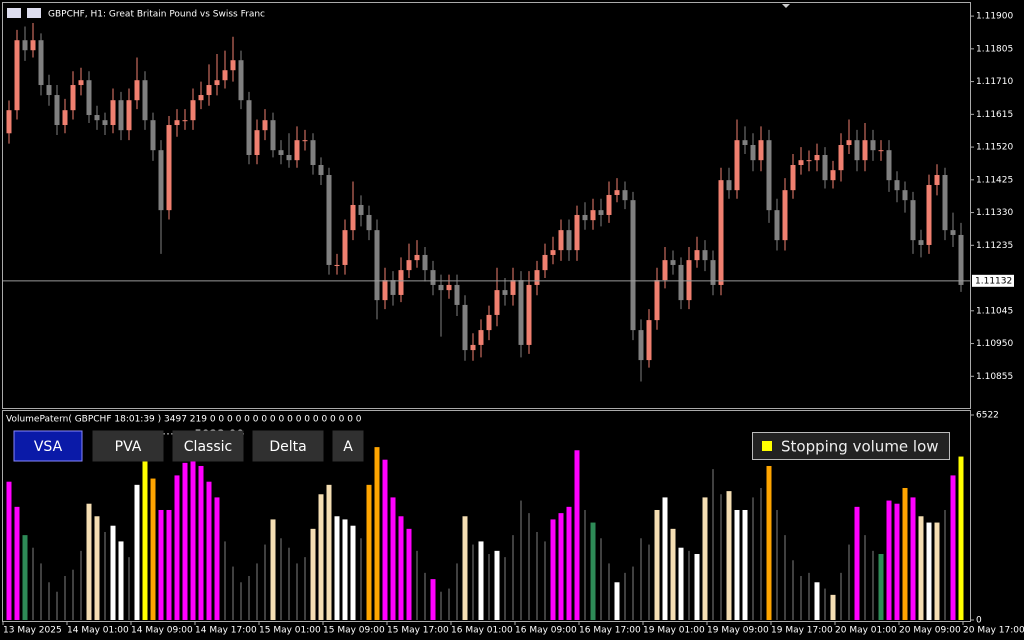 This screenshot has width=1024, height=640. What do you see at coordinates (993, 281) in the screenshot?
I see `current-price-label: 1.11132` at bounding box center [993, 281].